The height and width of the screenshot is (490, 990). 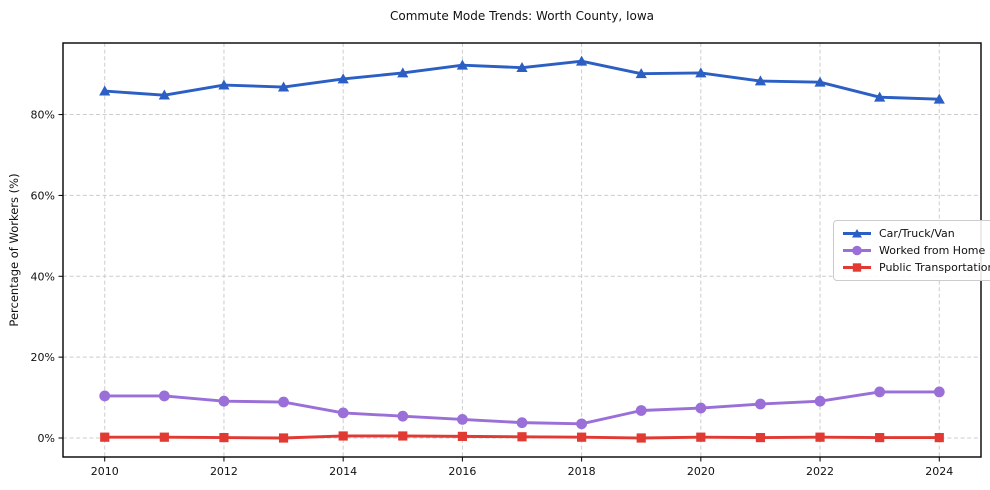 I want to click on data-point-car-truck-van-2022, so click(x=820, y=81).